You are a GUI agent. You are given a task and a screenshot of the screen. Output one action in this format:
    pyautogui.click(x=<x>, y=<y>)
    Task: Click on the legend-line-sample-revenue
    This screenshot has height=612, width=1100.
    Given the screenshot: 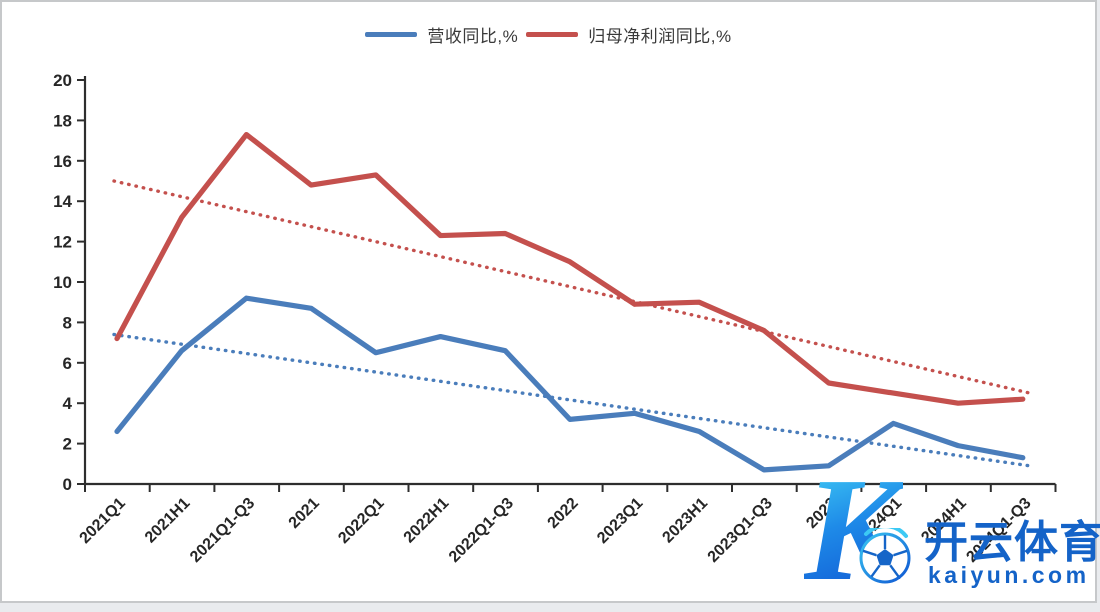 What is the action you would take?
    pyautogui.click(x=391, y=34)
    